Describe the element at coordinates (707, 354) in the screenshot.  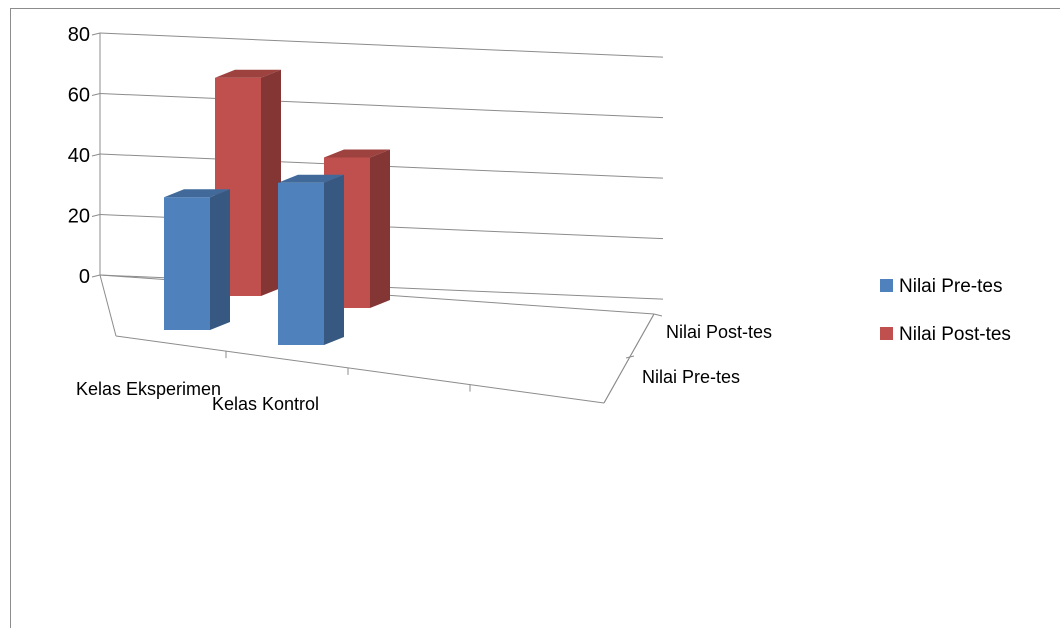
I see `depth-axis-labels: Nilai Pre-tes Nilai Post-tes` at that location.